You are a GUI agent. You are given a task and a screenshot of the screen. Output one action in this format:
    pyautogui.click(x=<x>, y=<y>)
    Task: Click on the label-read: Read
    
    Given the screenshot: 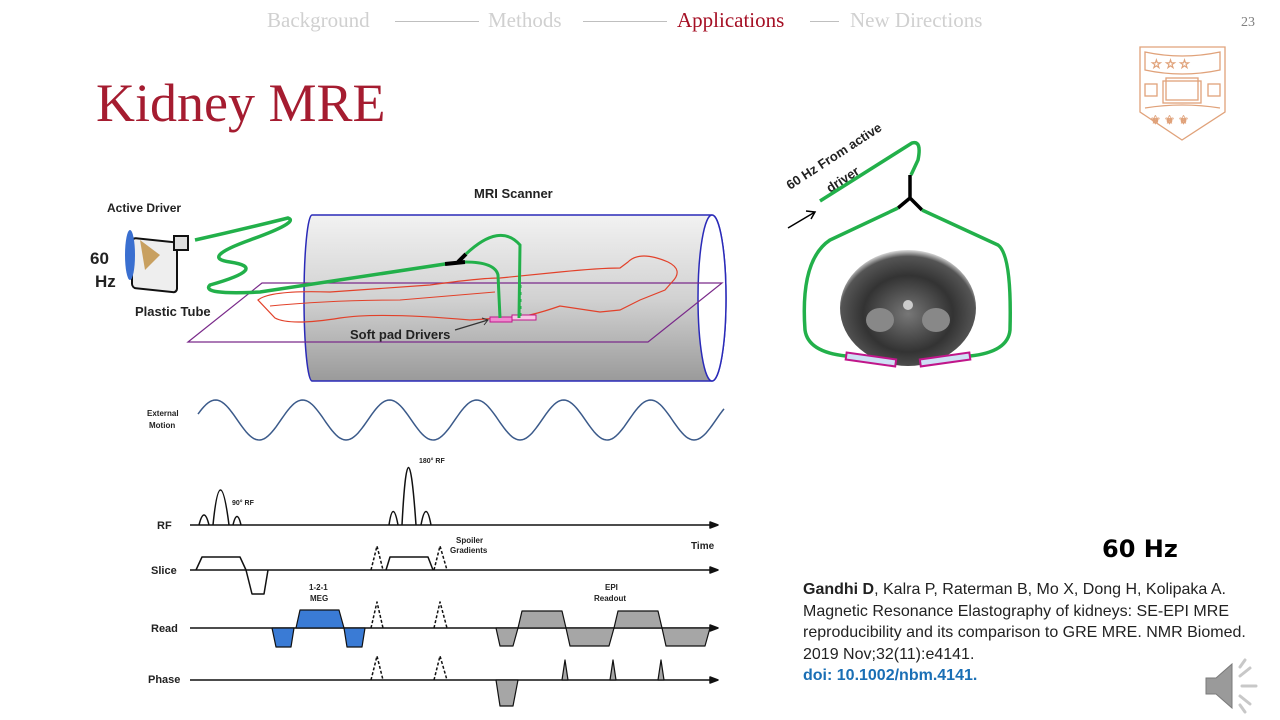 What is the action you would take?
    pyautogui.click(x=164, y=629)
    